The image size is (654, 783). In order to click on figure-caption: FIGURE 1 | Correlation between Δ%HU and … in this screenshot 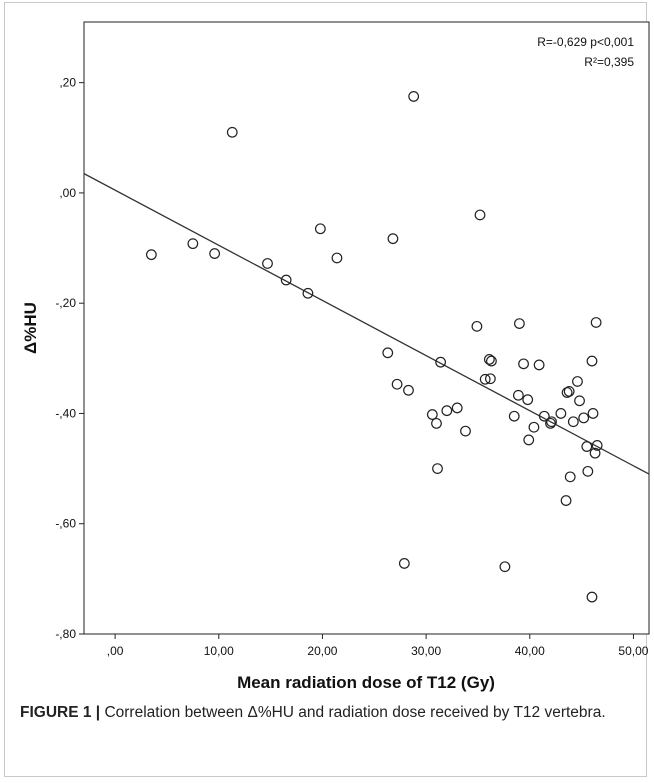, I will do `click(326, 713)`.